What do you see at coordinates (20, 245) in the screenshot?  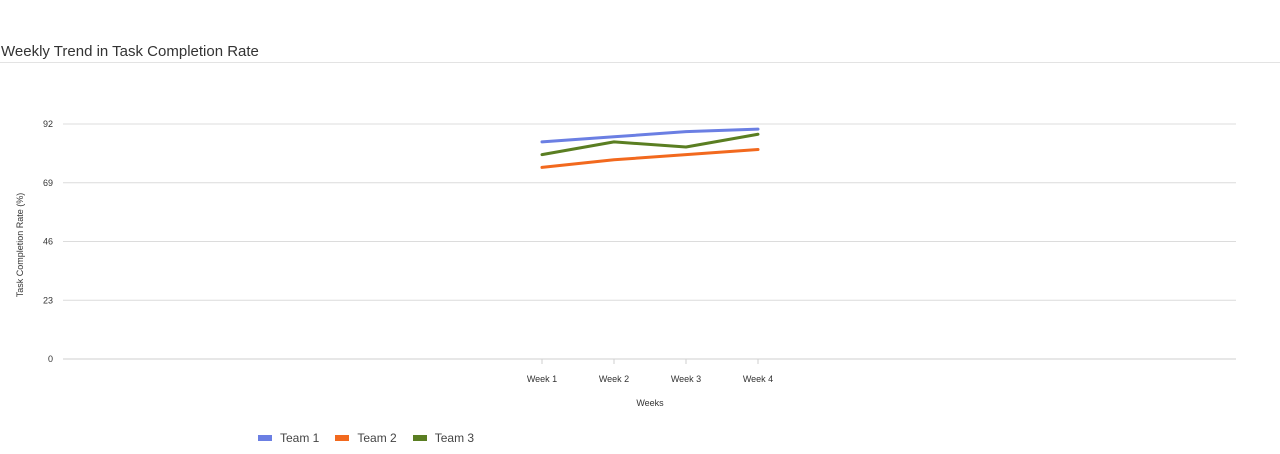 I see `y-axis-label: Task Completion Rate (%)` at bounding box center [20, 245].